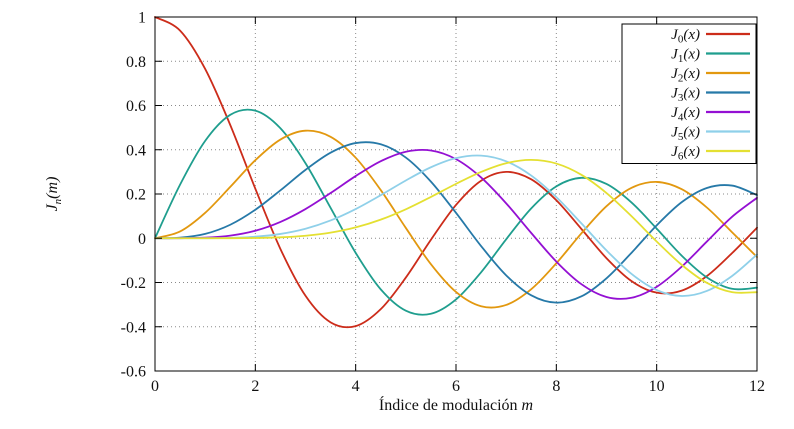  I want to click on legend-label: J5(x), so click(685, 134).